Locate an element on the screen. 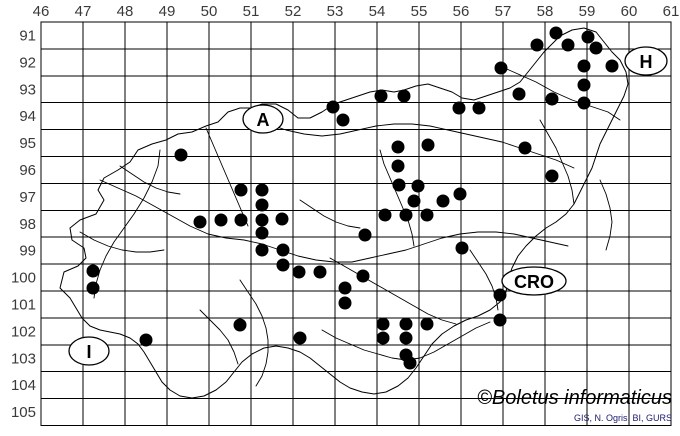 The image size is (680, 436). row-label: 104 is located at coordinates (23, 385).